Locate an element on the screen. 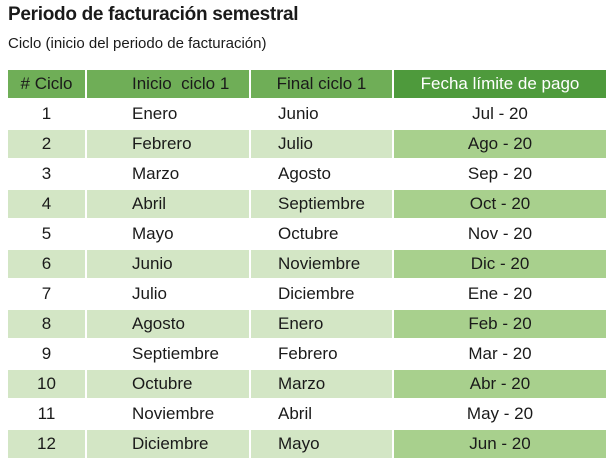  cell-cycle-number: 12 is located at coordinates (46, 444).